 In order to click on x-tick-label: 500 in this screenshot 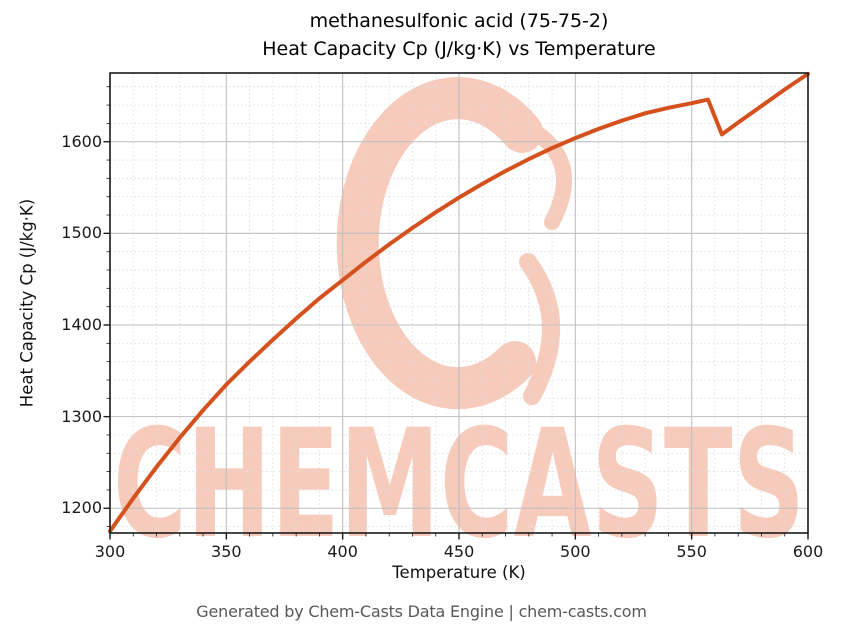, I will do `click(575, 551)`.